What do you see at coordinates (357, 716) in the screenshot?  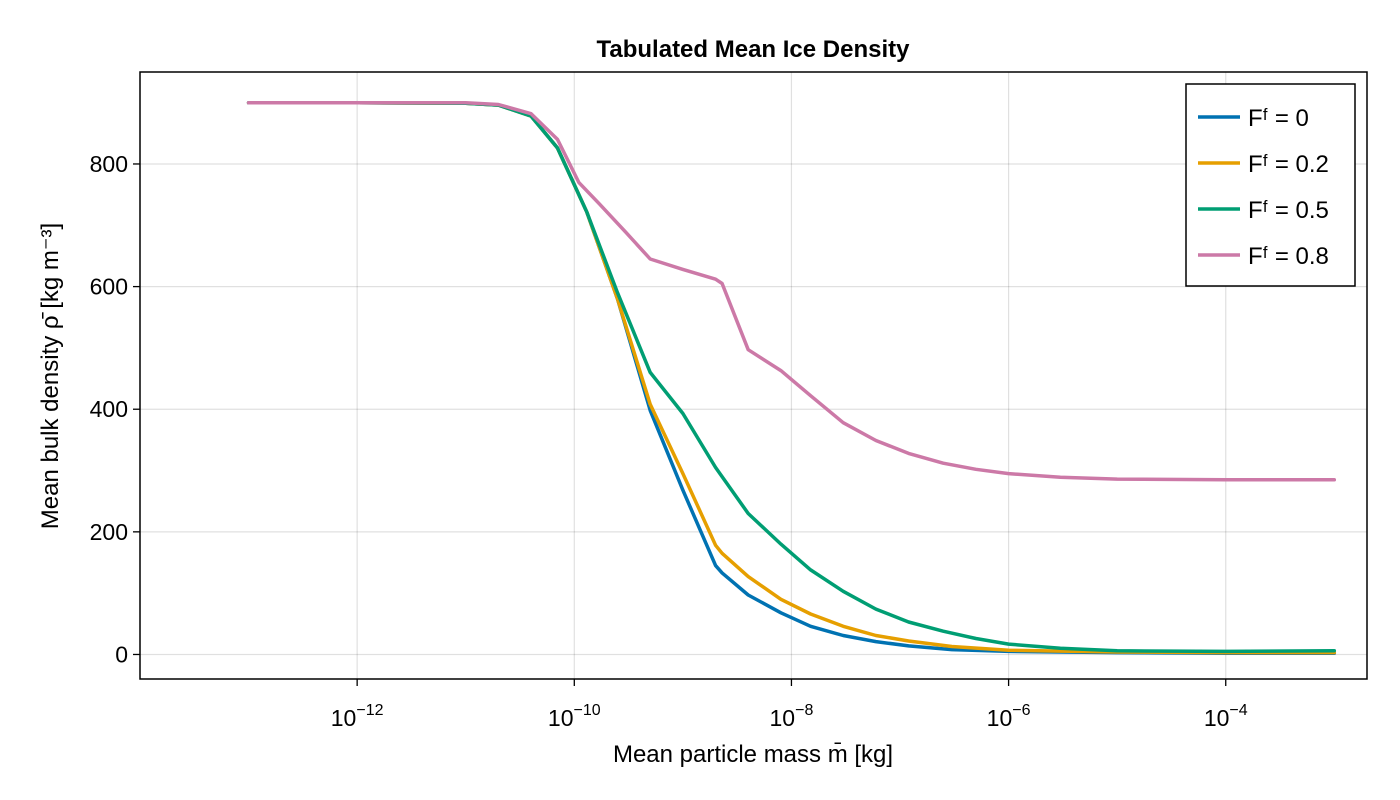 I see `x-tick-label: 10⁻¹²` at bounding box center [357, 716].